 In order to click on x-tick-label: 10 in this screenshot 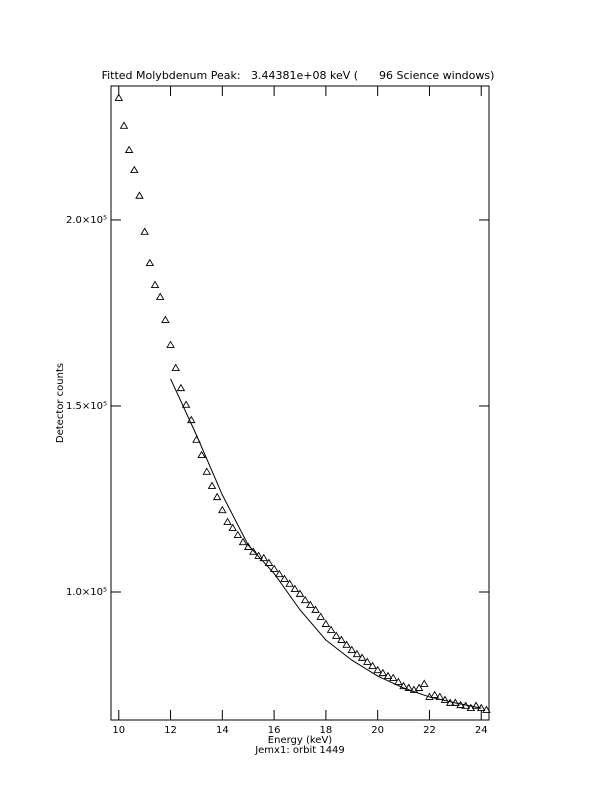, I will do `click(118, 730)`.